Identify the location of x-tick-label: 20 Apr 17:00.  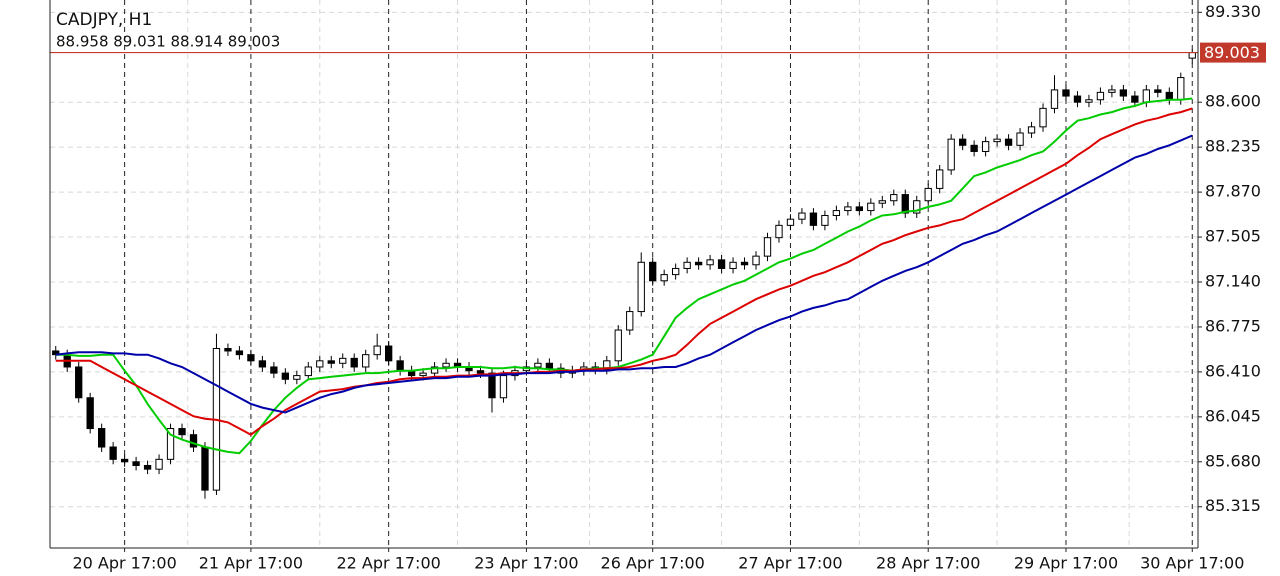
(124, 563).